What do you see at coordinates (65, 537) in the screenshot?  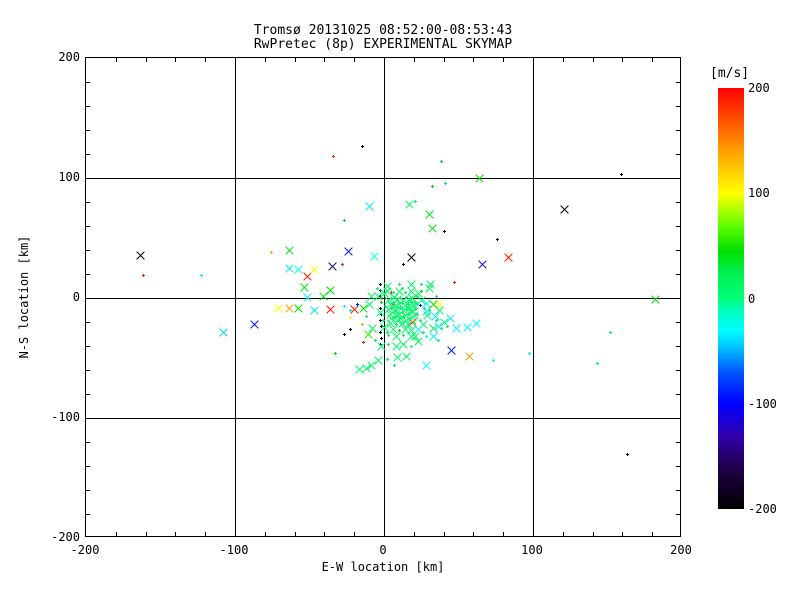 I see `y-tick-label: -200` at bounding box center [65, 537].